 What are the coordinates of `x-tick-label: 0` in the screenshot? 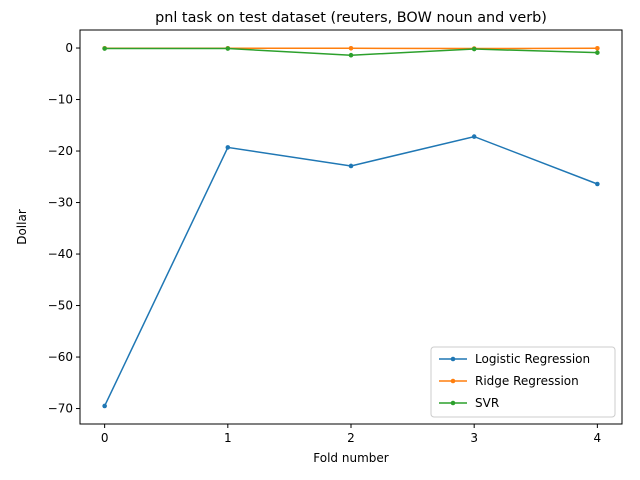 It's located at (105, 438).